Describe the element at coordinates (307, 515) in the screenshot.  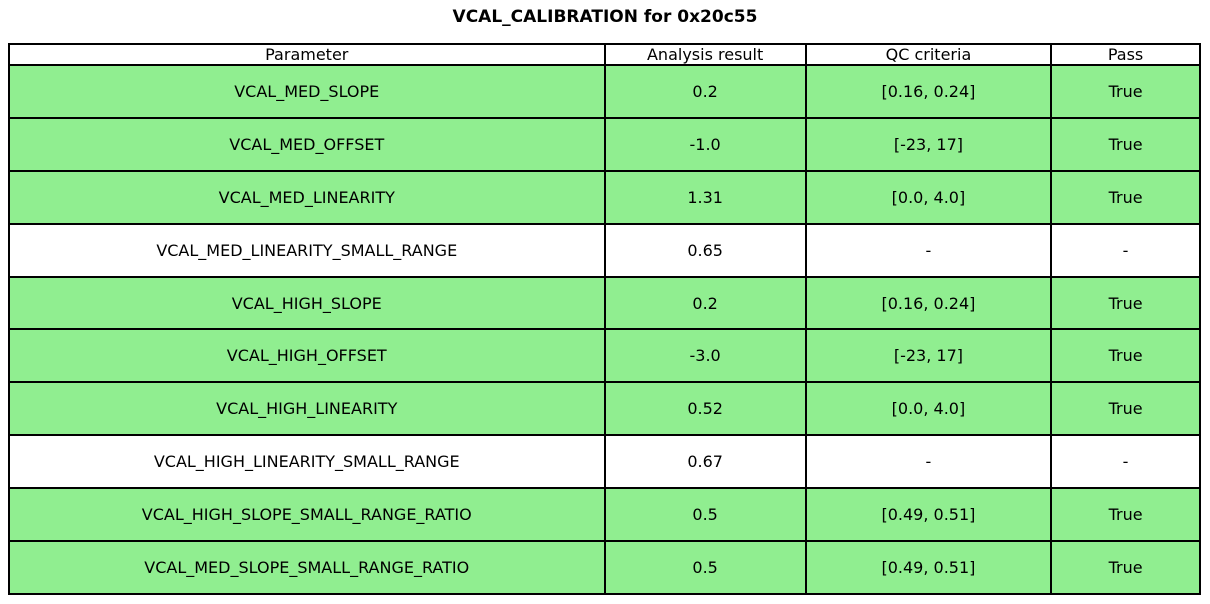
I see `parameter-cell: VCAL_HIGH_SLOPE_SMALL_RANGE_RATIO` at that location.